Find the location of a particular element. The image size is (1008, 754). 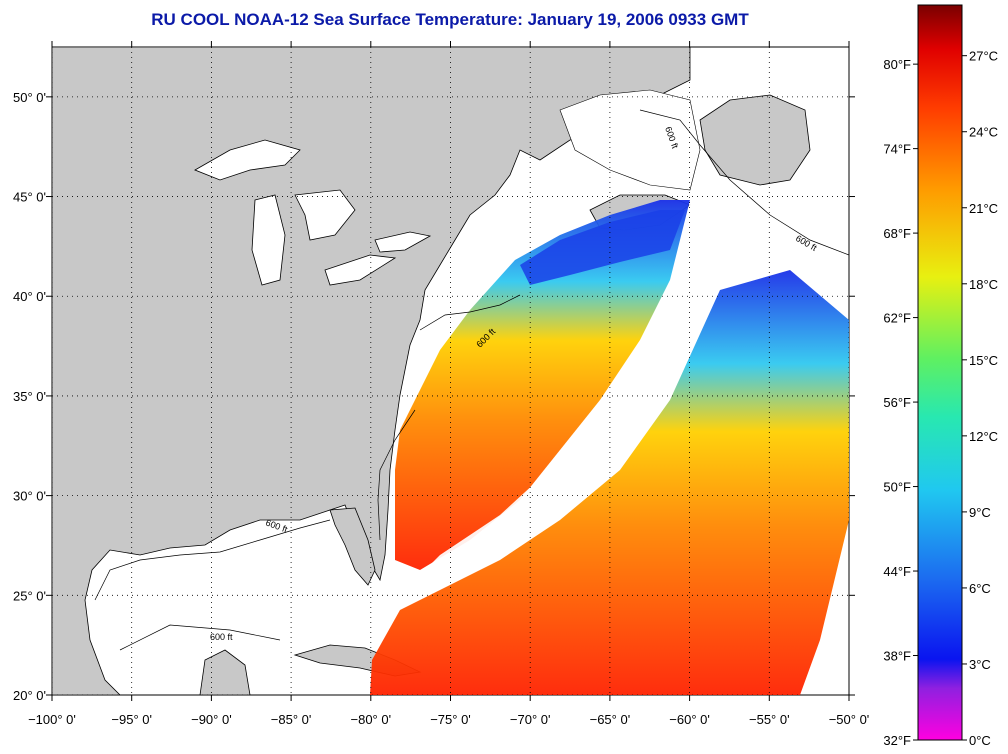

latitude-label: 25° 0' is located at coordinates (29, 595).